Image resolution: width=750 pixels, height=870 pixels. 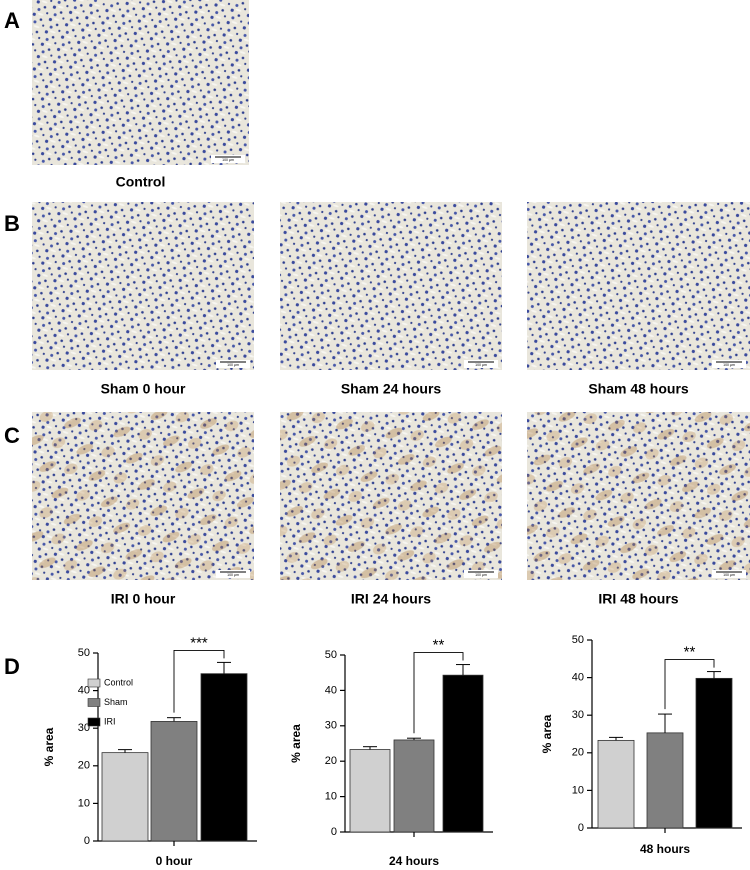 I want to click on significance-label: ***, so click(x=199, y=642).